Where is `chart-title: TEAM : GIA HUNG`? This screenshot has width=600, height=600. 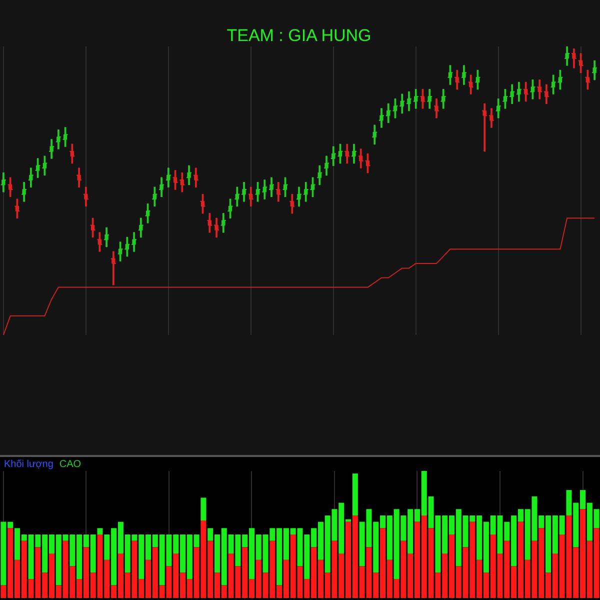 chart-title: TEAM : GIA HUNG is located at coordinates (299, 35).